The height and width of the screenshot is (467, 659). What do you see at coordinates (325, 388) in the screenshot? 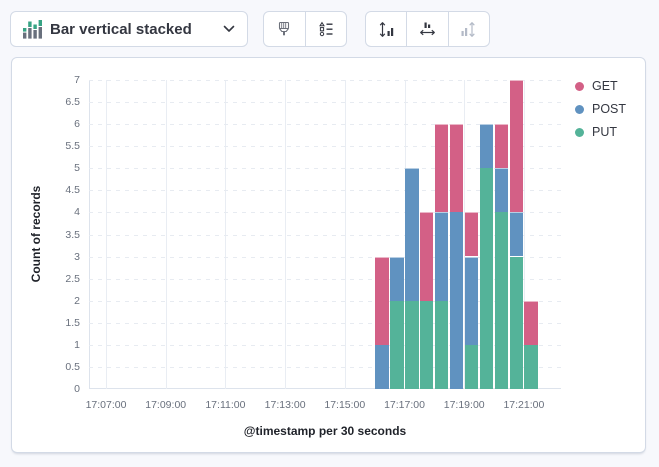
I see `x-axis-line` at bounding box center [325, 388].